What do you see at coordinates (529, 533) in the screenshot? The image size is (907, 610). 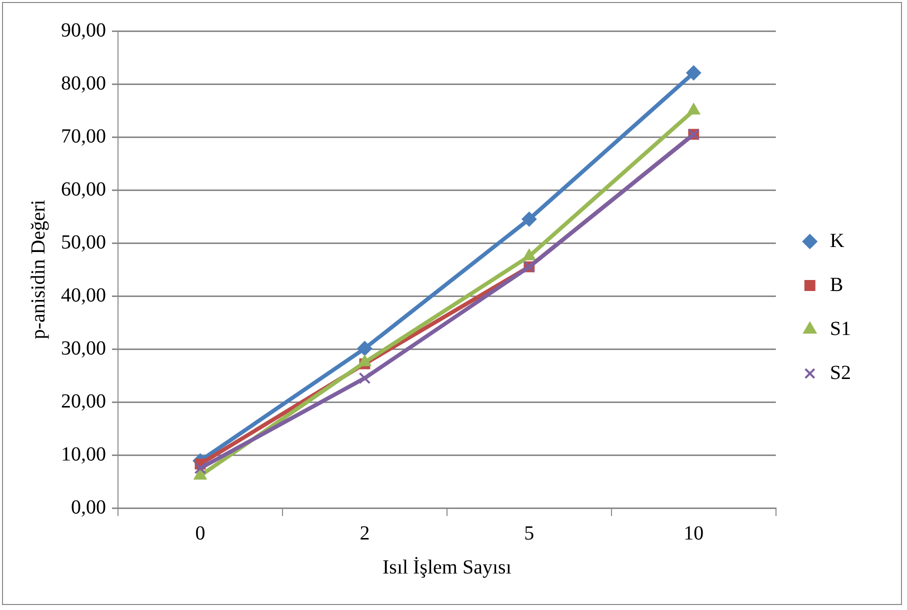 I see `x-tick-label: 5` at bounding box center [529, 533].